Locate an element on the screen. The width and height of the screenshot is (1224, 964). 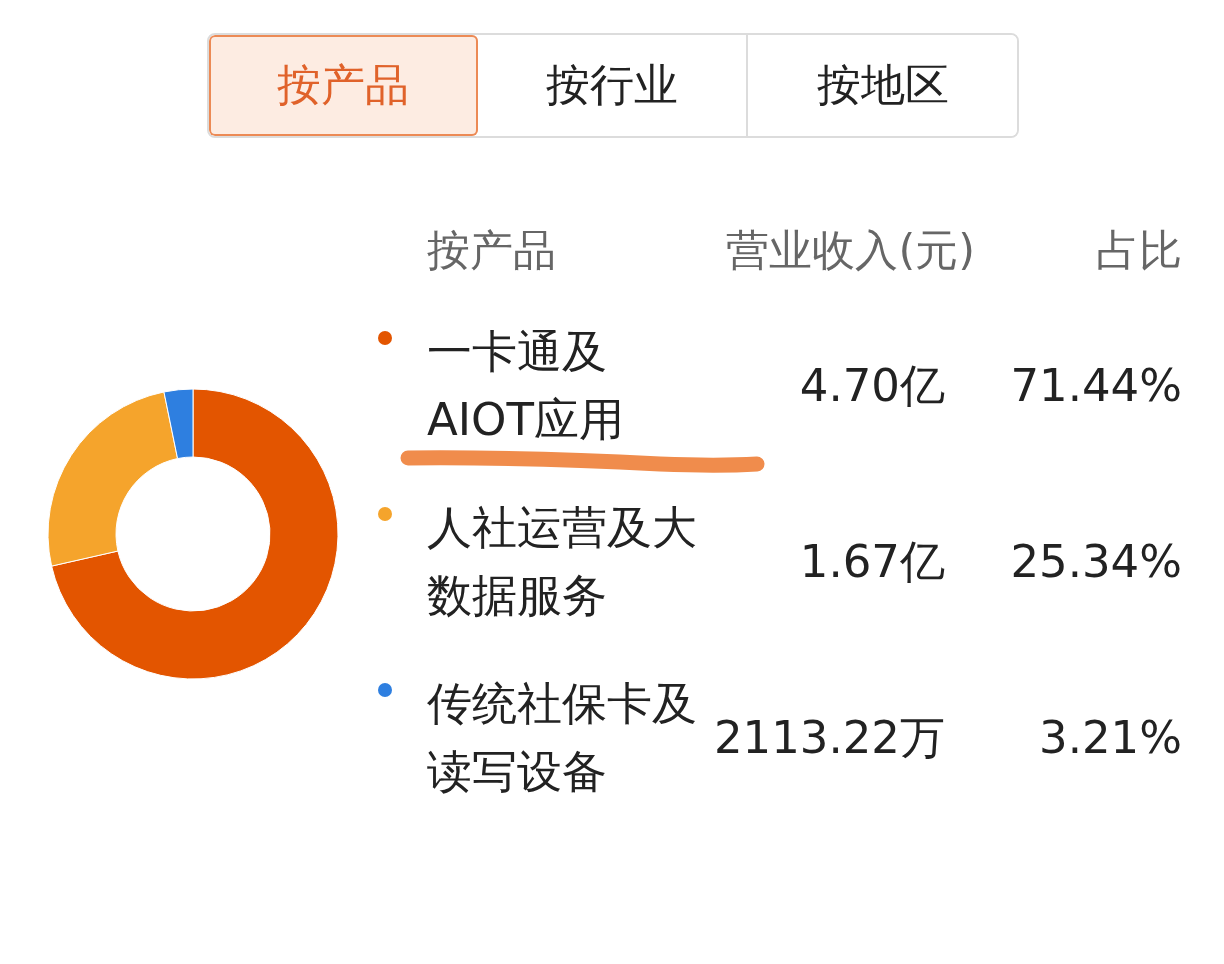
text: 占比 is located at coordinates (1139, 250).